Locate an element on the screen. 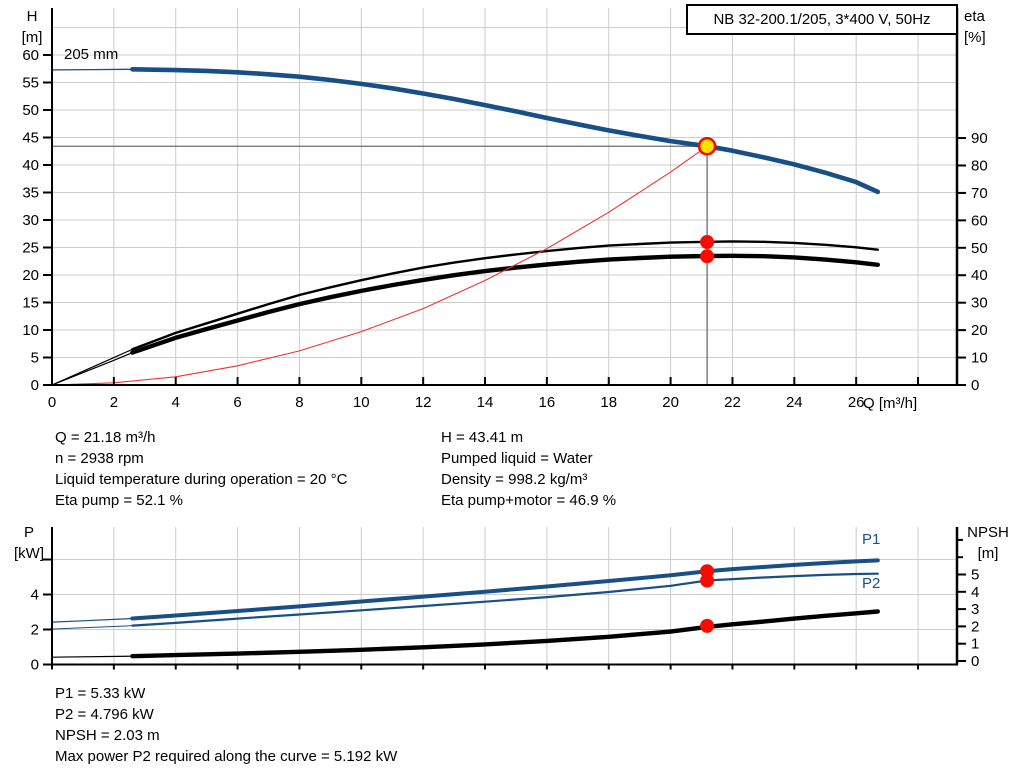 This screenshot has height=781, width=1024. qh-curve is located at coordinates (466, 131).